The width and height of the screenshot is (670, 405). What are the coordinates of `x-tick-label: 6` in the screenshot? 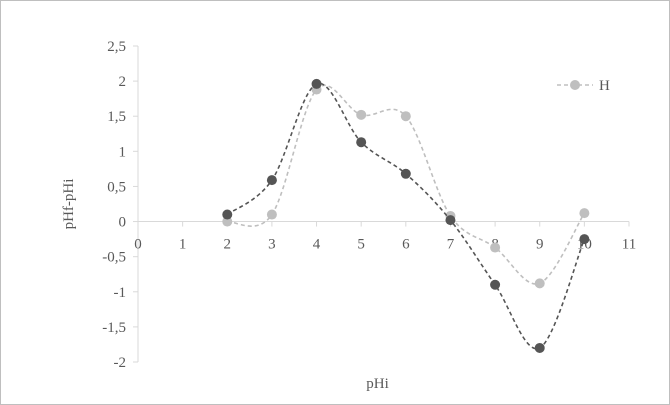 It's located at (406, 245).